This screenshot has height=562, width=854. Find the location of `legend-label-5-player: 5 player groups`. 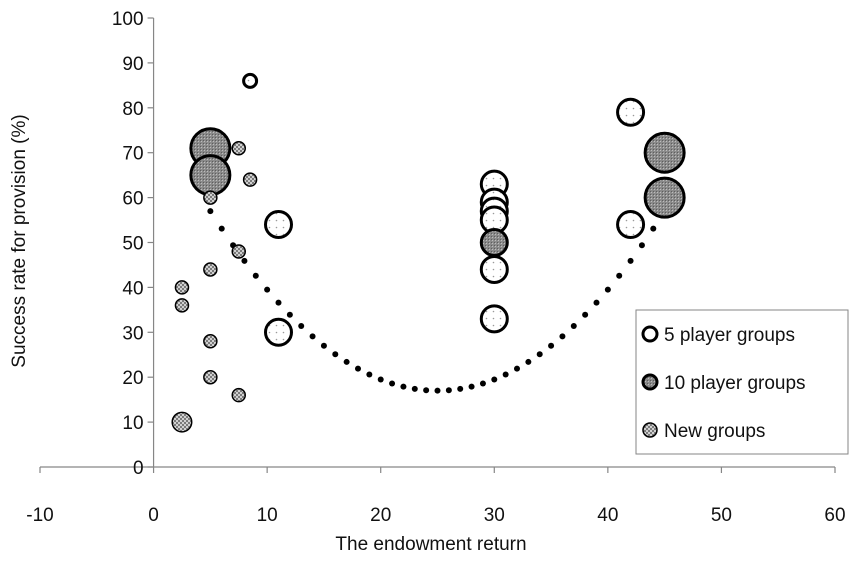

legend-label-5-player: 5 player groups is located at coordinates (729, 335).